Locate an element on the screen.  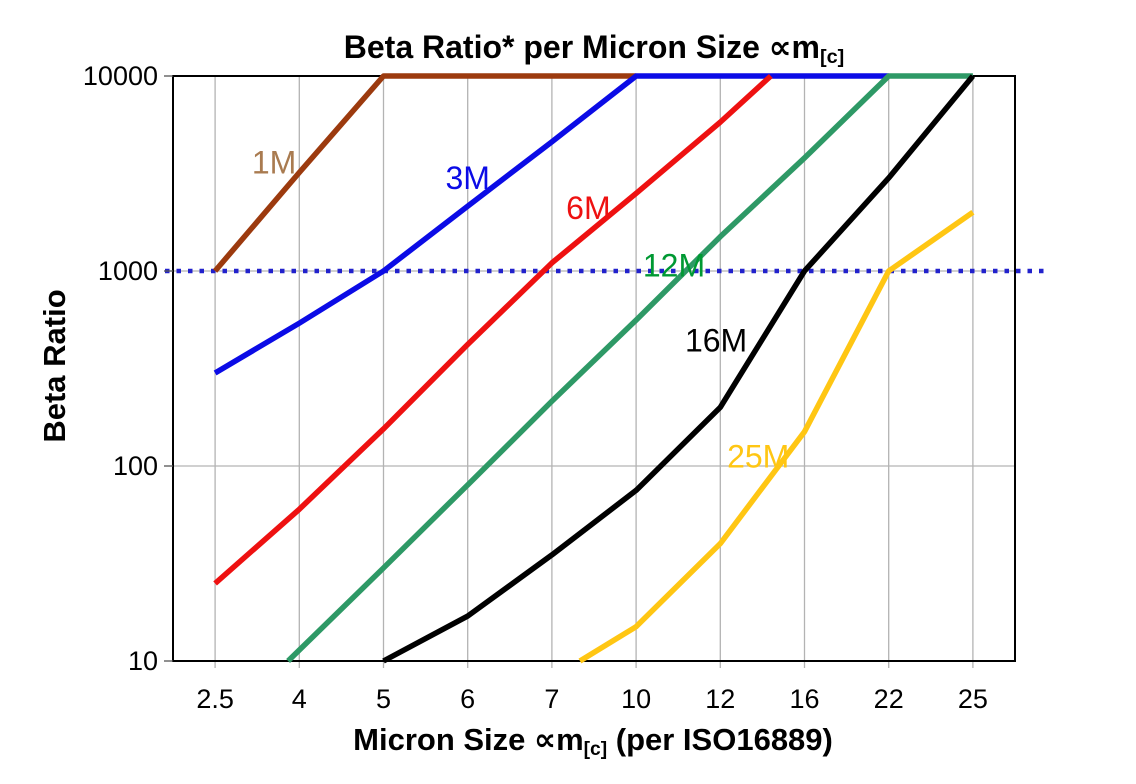
y-tick-label: 1000 is located at coordinates (128, 271).